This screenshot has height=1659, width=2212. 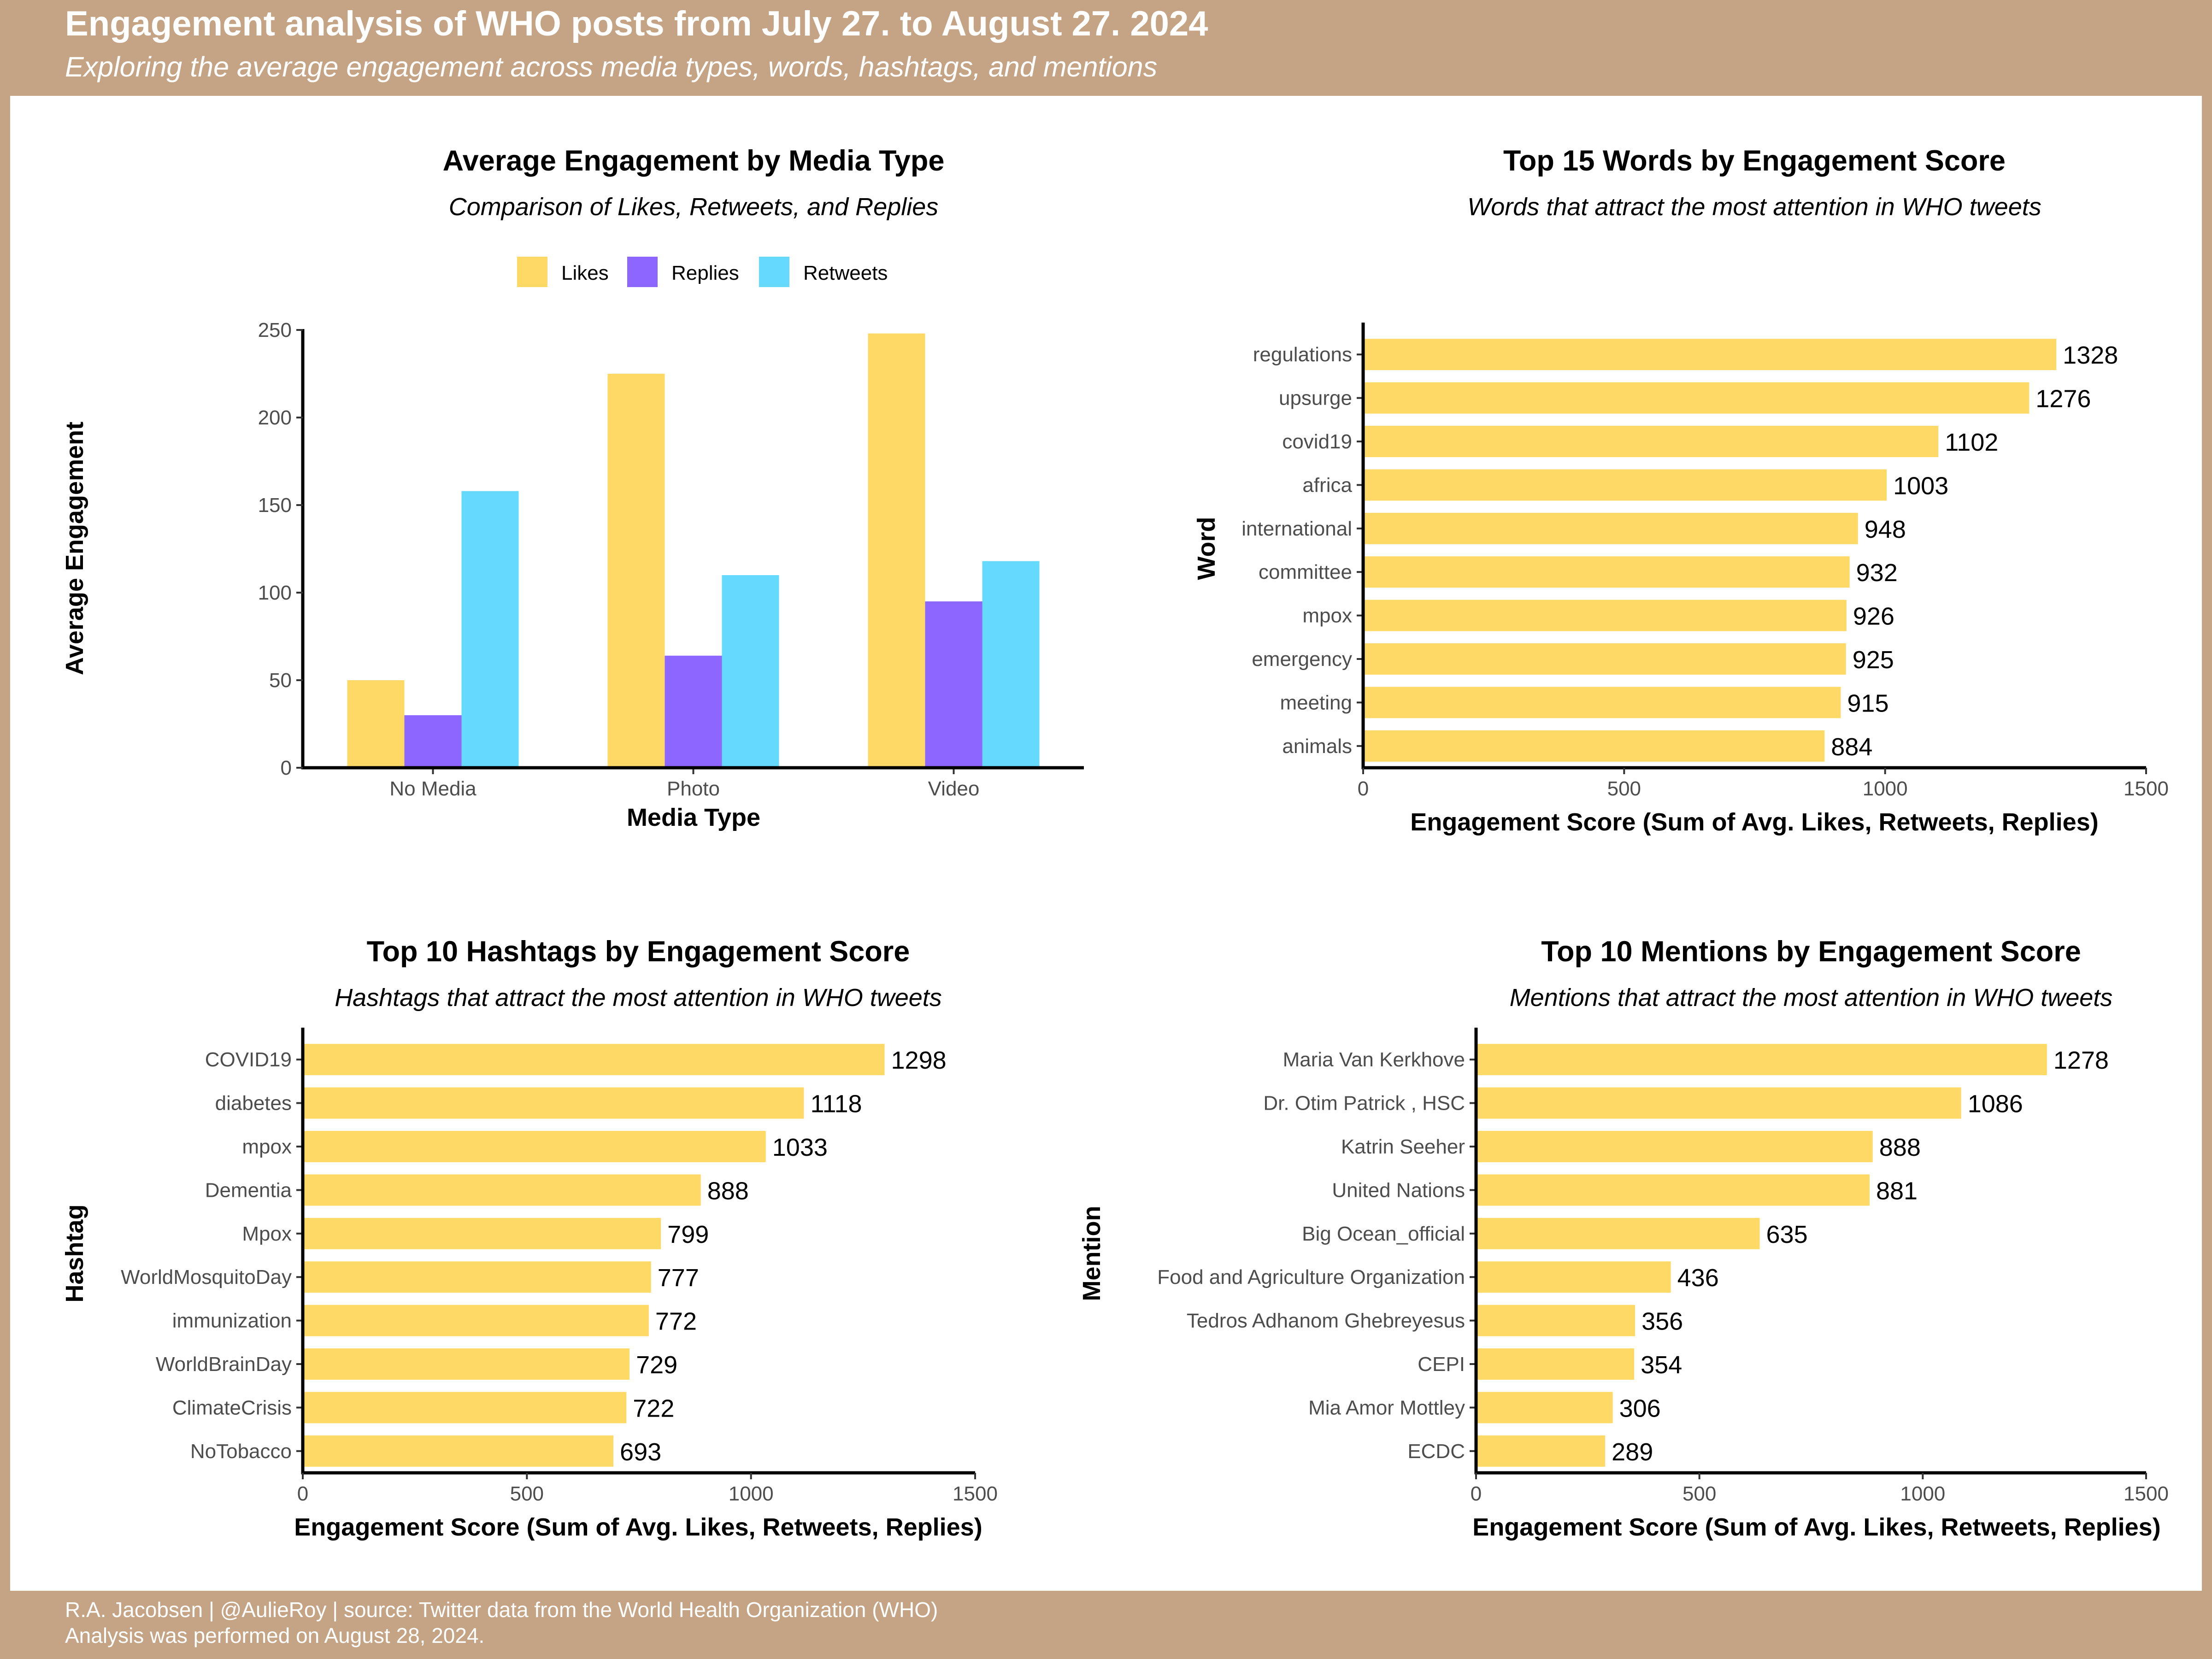 I want to click on y-tick-label: 100, so click(x=275, y=593).